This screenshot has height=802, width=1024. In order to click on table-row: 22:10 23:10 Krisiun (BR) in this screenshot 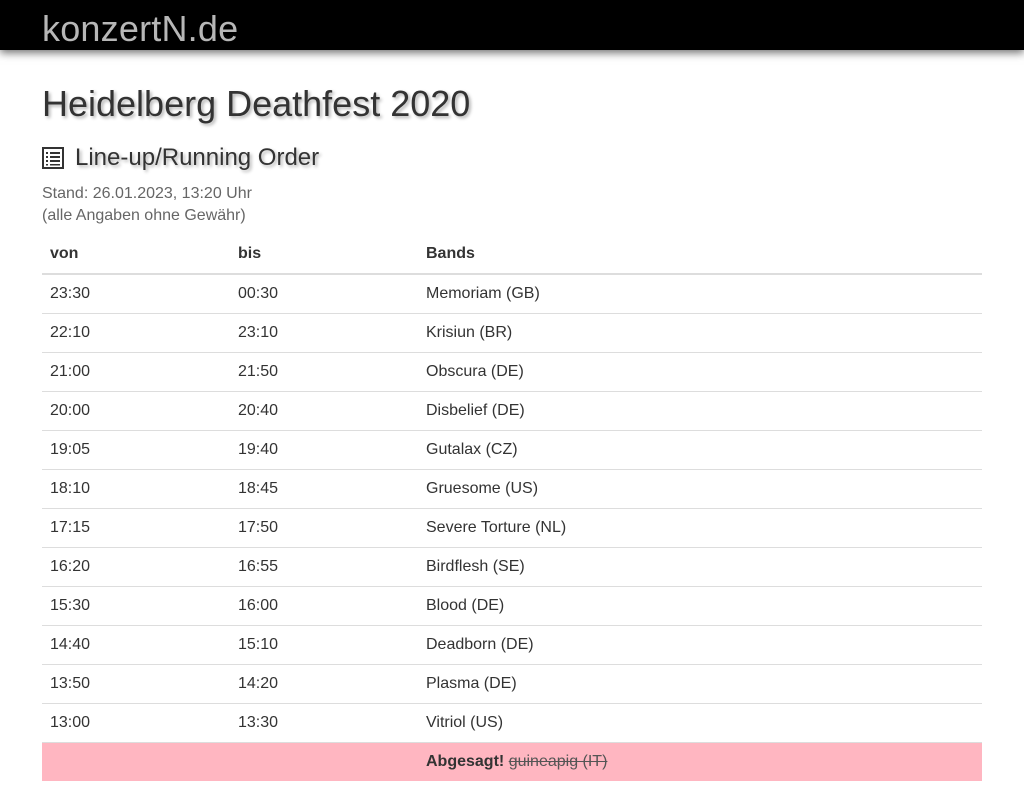, I will do `click(512, 333)`.